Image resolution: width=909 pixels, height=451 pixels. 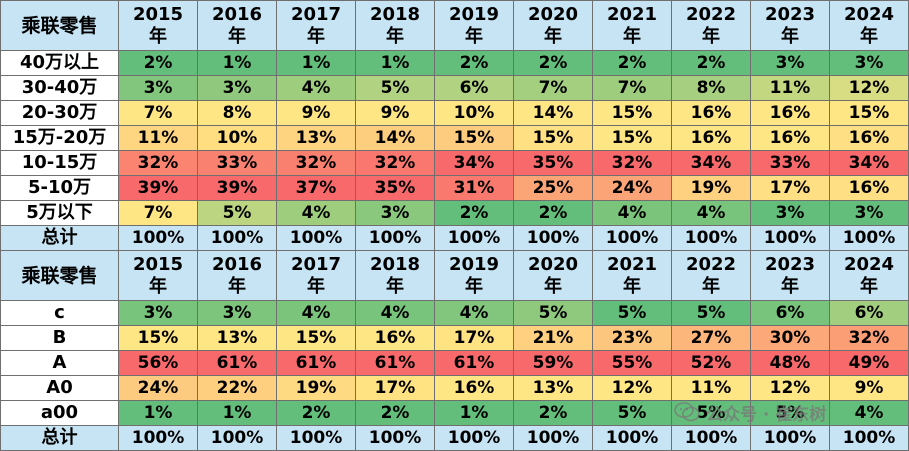 I want to click on row-label: 10-15万, so click(x=59, y=163).